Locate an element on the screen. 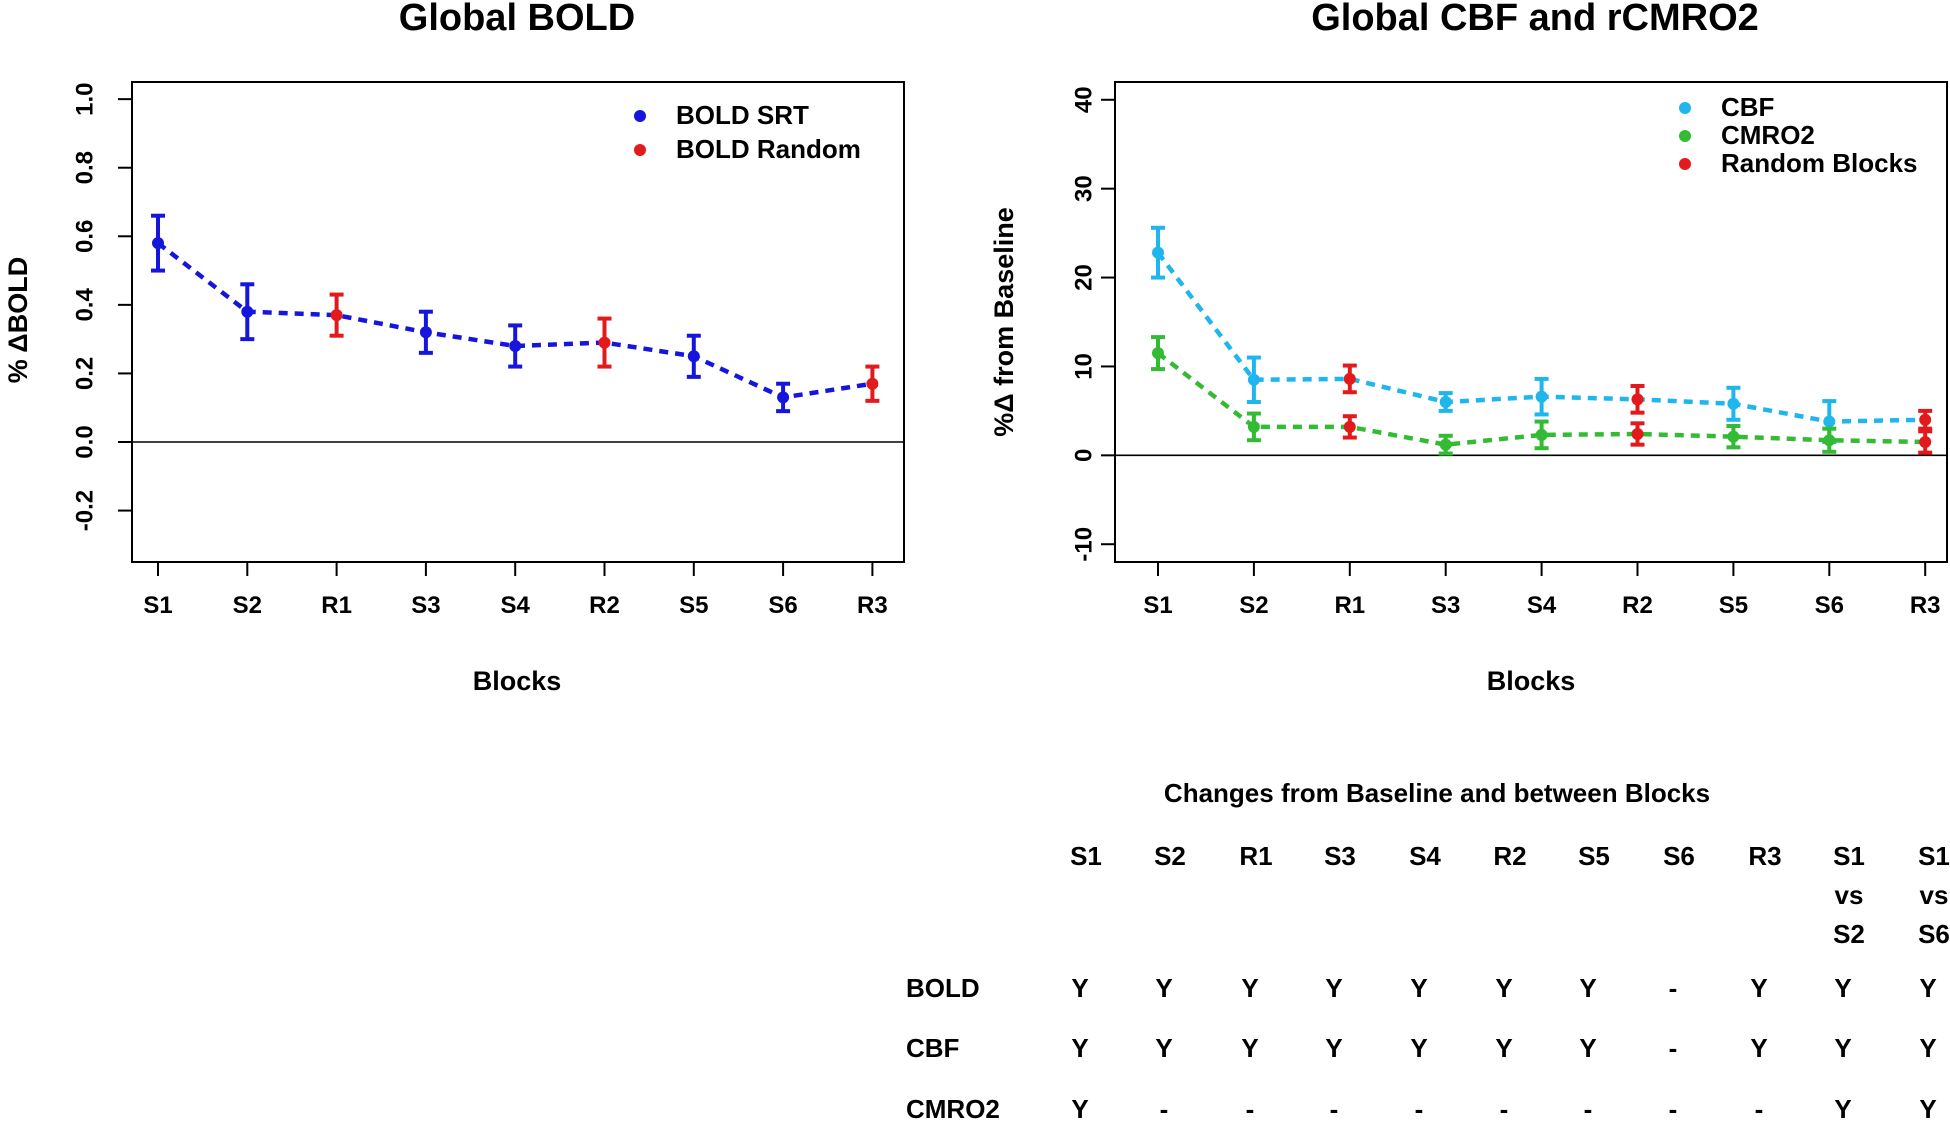 This screenshot has width=1950, height=1122. bold-x-tick-label: S6 is located at coordinates (782, 605).